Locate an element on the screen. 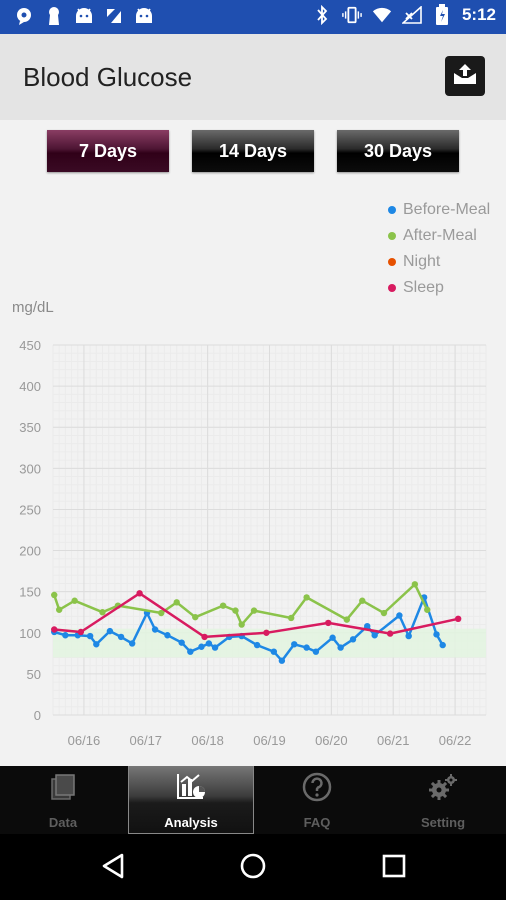 This screenshot has height=900, width=506. x-tick-label: 06/18 is located at coordinates (207, 740).